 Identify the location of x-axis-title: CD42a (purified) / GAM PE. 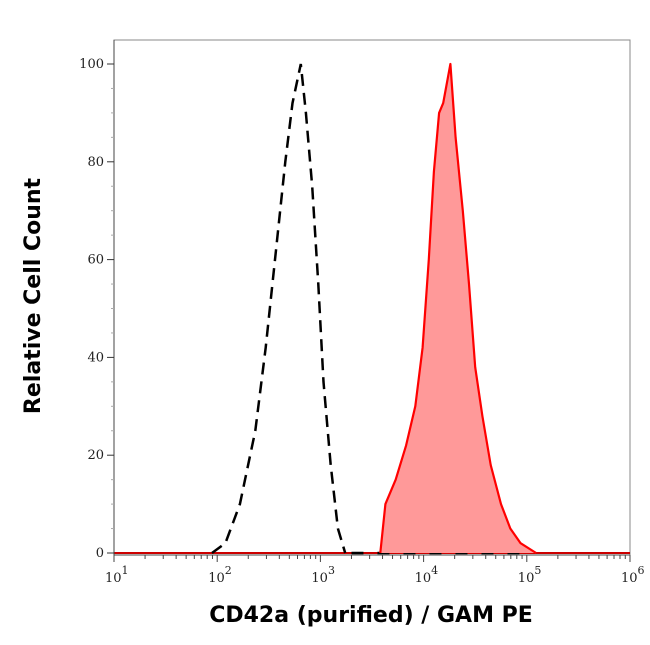
(371, 615).